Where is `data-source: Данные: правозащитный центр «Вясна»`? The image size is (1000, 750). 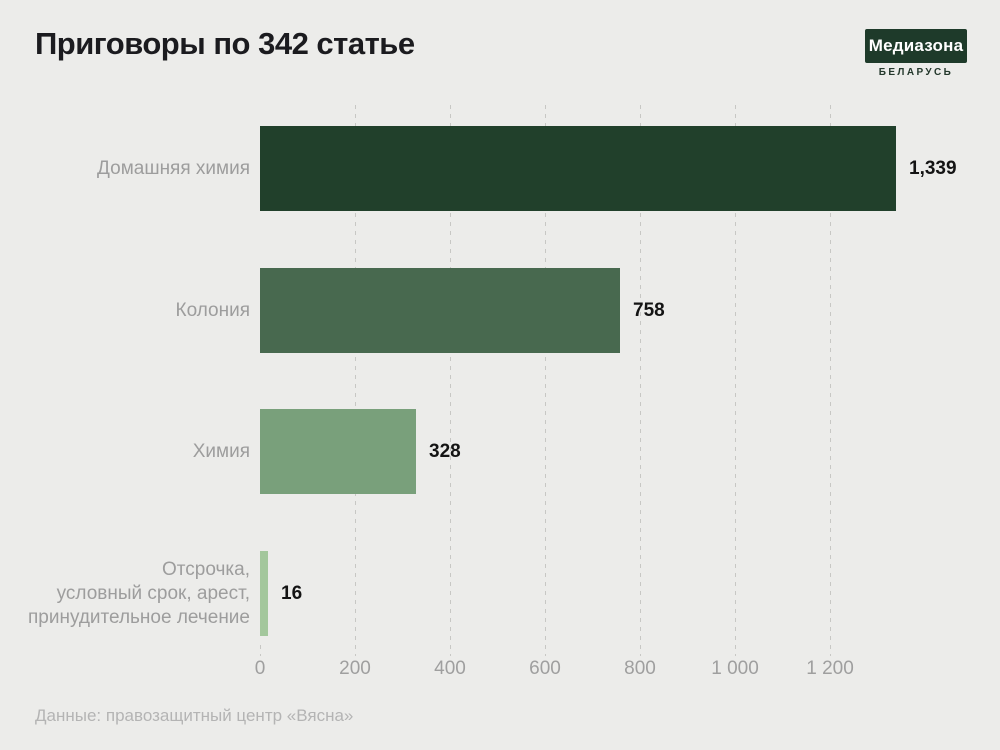
data-source: Данные: правозащитный центр «Вясна» is located at coordinates (194, 715).